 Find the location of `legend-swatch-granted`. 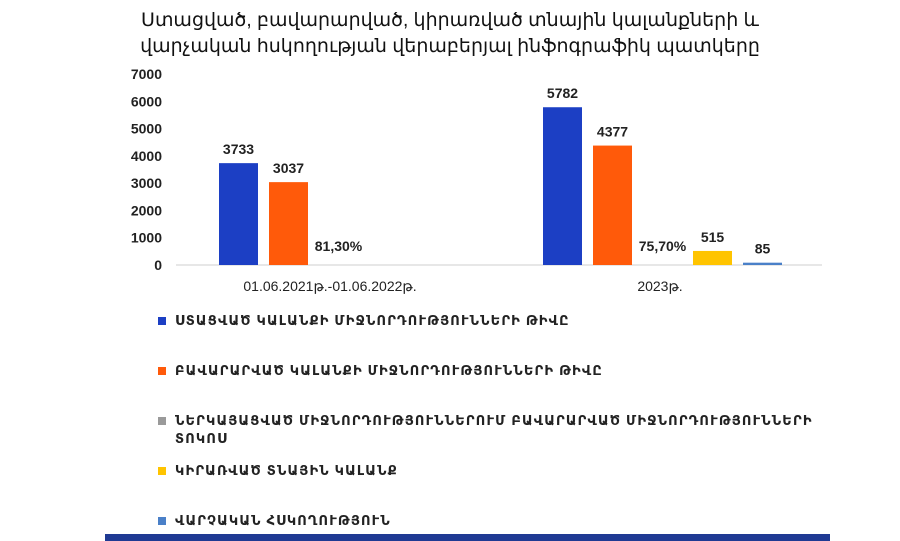

legend-swatch-granted is located at coordinates (162, 371).